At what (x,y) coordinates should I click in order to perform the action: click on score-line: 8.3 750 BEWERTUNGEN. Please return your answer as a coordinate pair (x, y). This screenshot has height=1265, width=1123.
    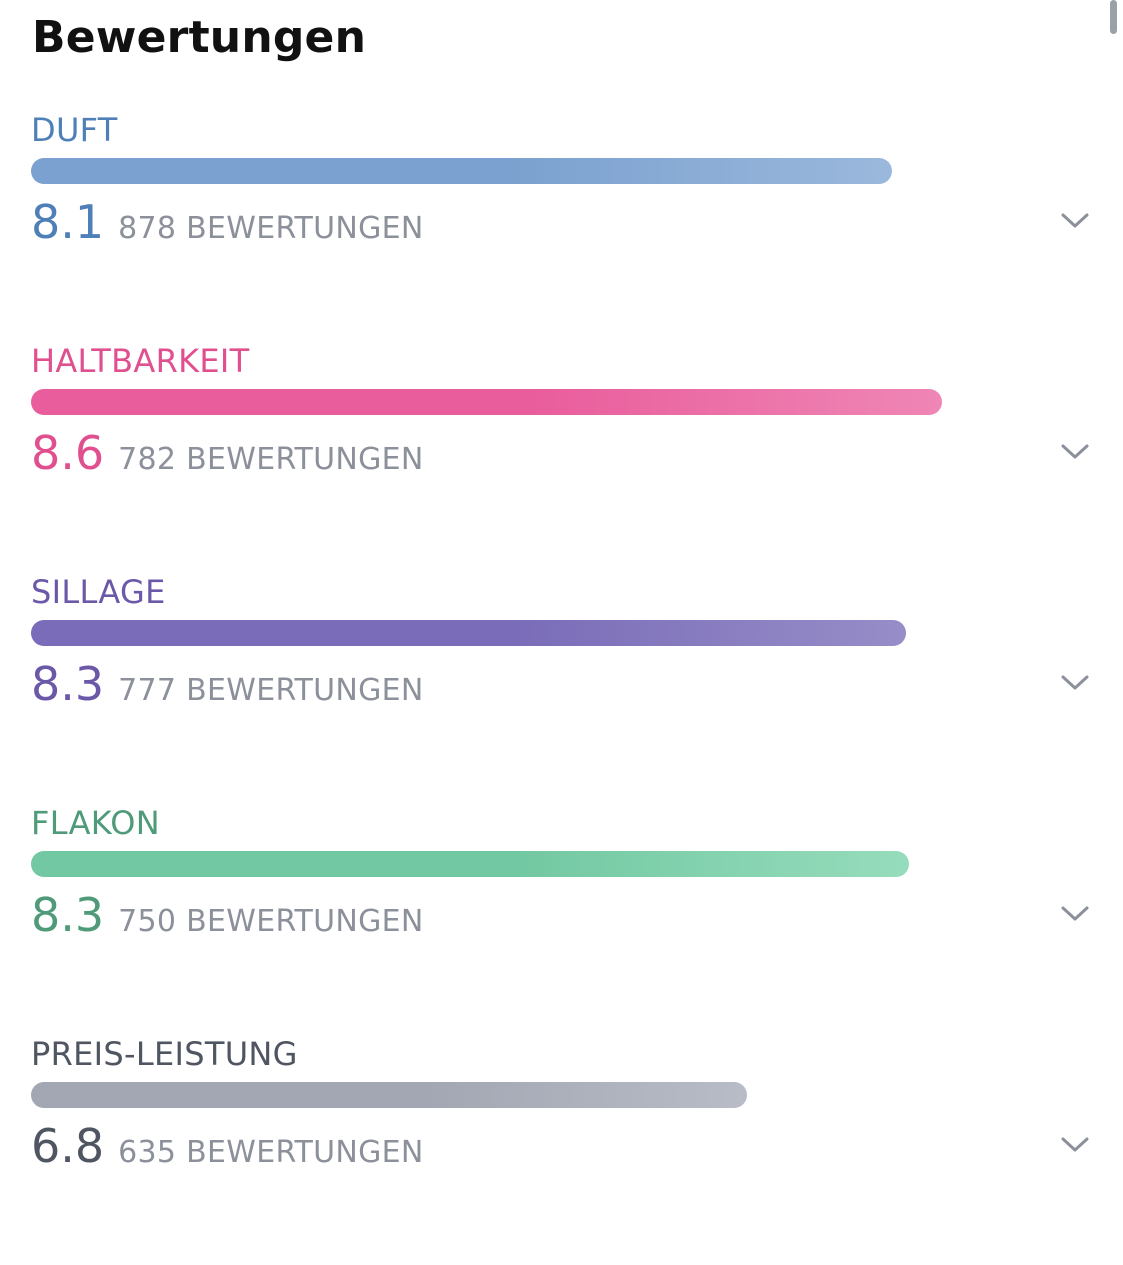
    Looking at the image, I should click on (227, 918).